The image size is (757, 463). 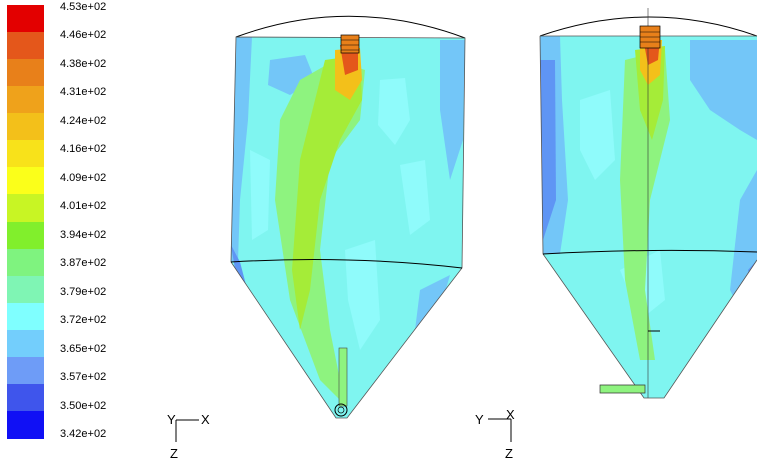 What do you see at coordinates (350, 44) in the screenshot?
I see `vessel-left-nozzle` at bounding box center [350, 44].